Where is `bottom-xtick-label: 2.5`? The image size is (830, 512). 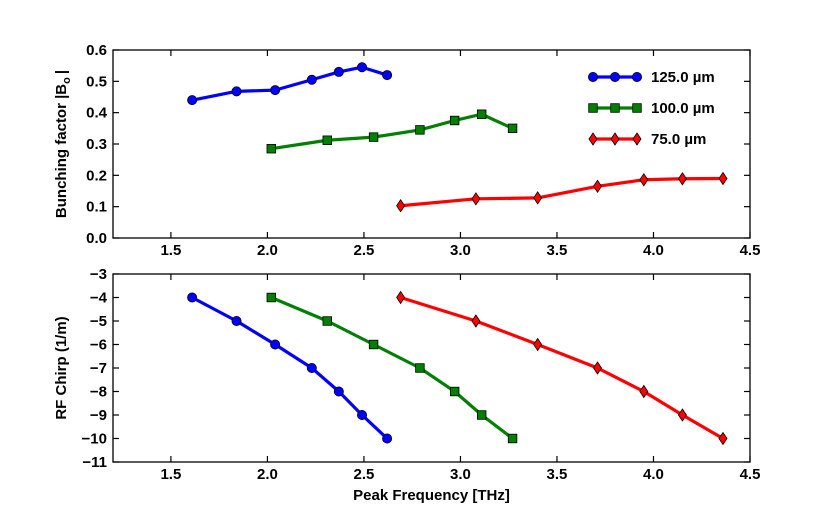 bottom-xtick-label: 2.5 is located at coordinates (364, 474).